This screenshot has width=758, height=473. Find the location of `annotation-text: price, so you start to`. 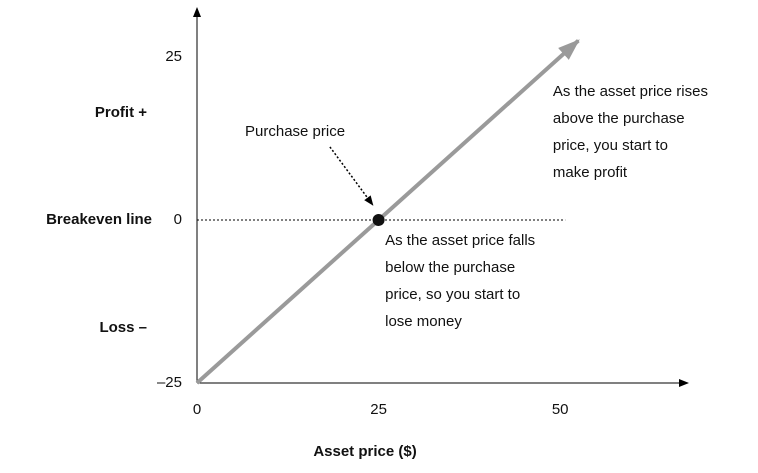

annotation-text: price, so you start to is located at coordinates (452, 294).